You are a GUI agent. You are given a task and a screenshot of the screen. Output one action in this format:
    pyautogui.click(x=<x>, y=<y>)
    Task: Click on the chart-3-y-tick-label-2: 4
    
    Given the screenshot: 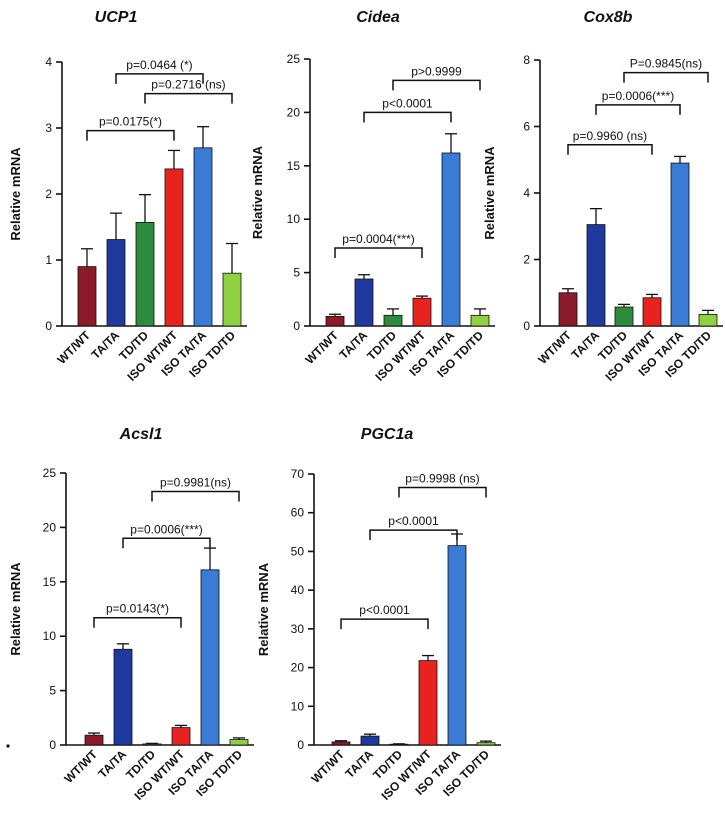 What is the action you would take?
    pyautogui.click(x=526, y=193)
    